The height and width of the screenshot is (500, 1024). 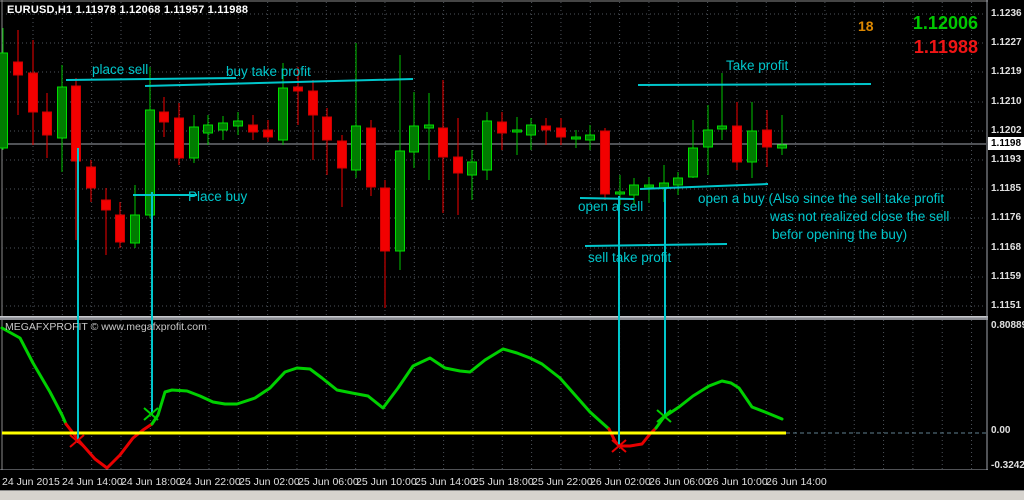 What do you see at coordinates (31, 482) in the screenshot?
I see `time-axis-label: 24 Jun 2015` at bounding box center [31, 482].